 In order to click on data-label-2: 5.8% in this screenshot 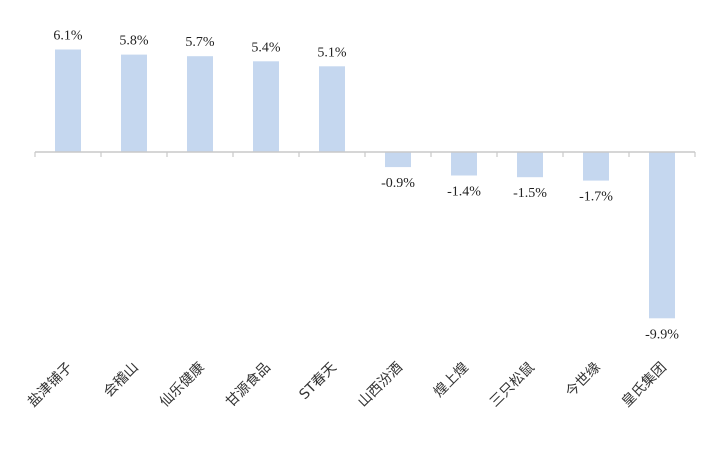, I will do `click(134, 41)`.